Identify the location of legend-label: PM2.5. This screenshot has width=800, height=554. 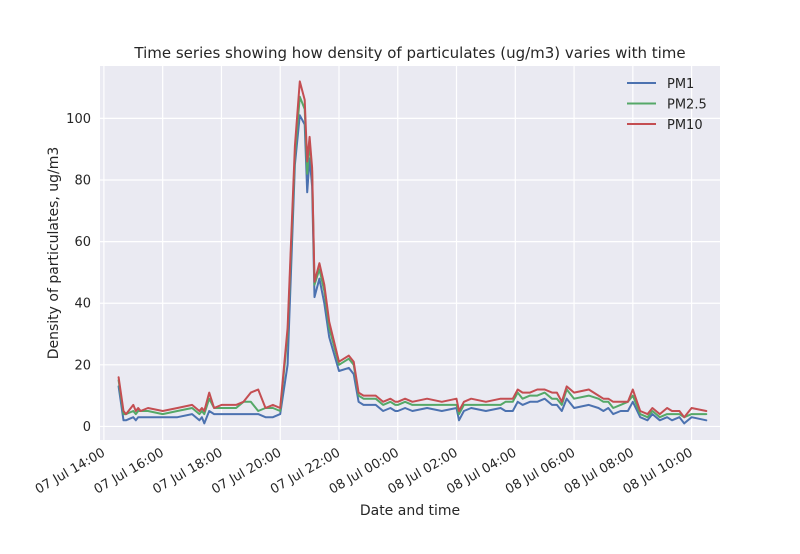
(687, 105).